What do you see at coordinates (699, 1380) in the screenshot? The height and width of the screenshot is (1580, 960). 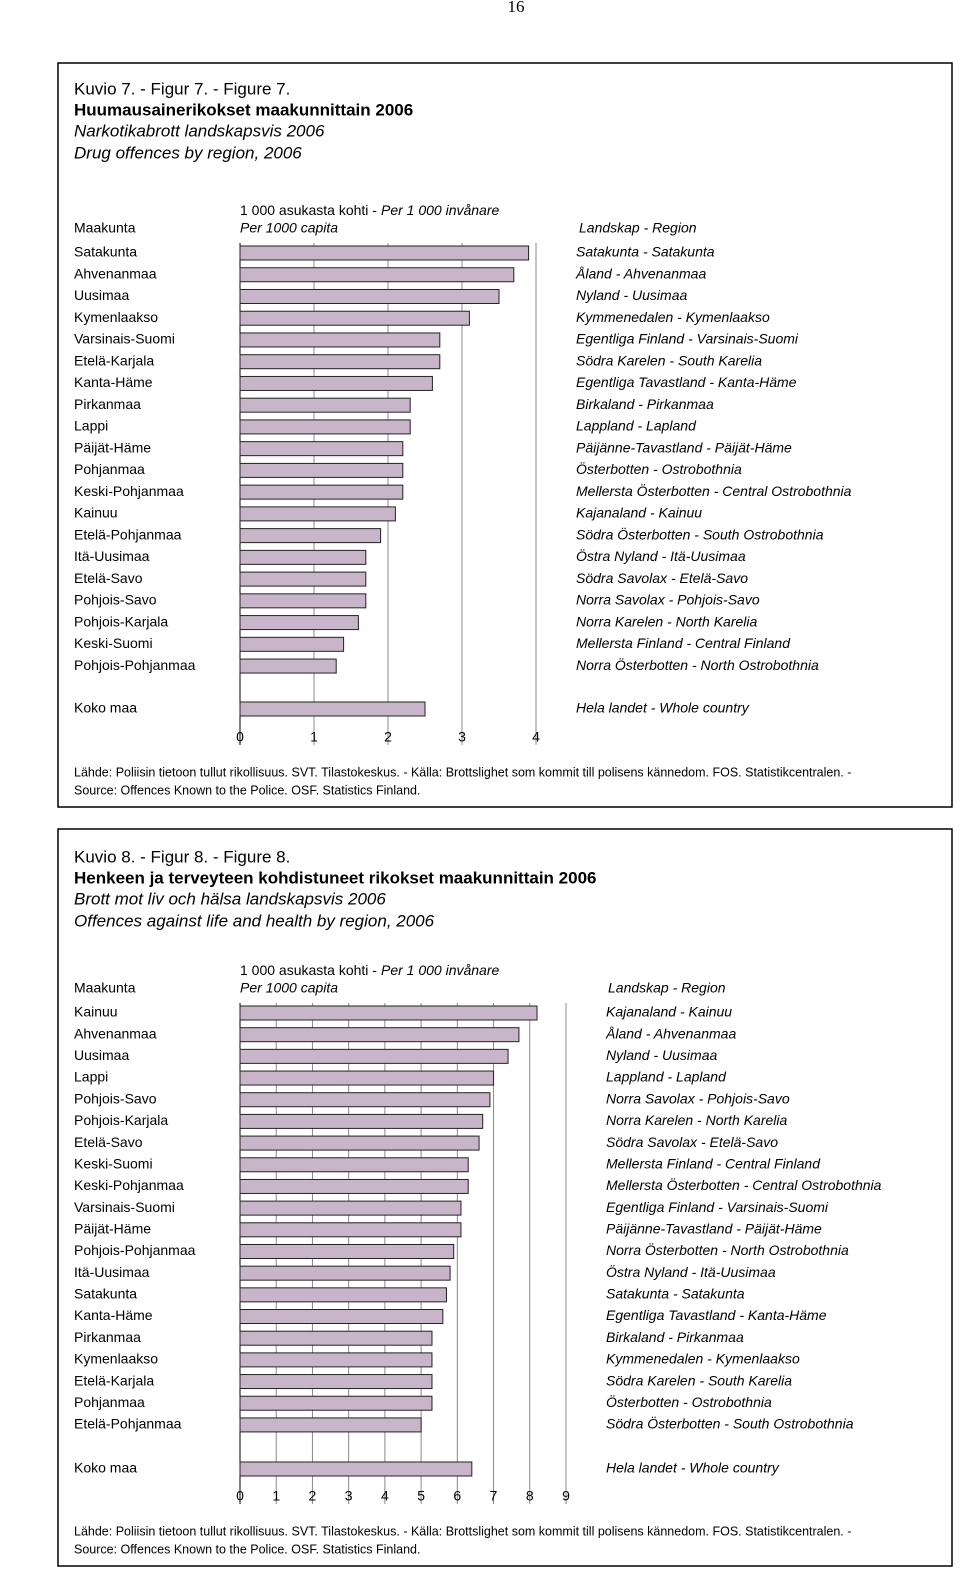 I see `region-label: Södra Karelen - South Karelia` at bounding box center [699, 1380].